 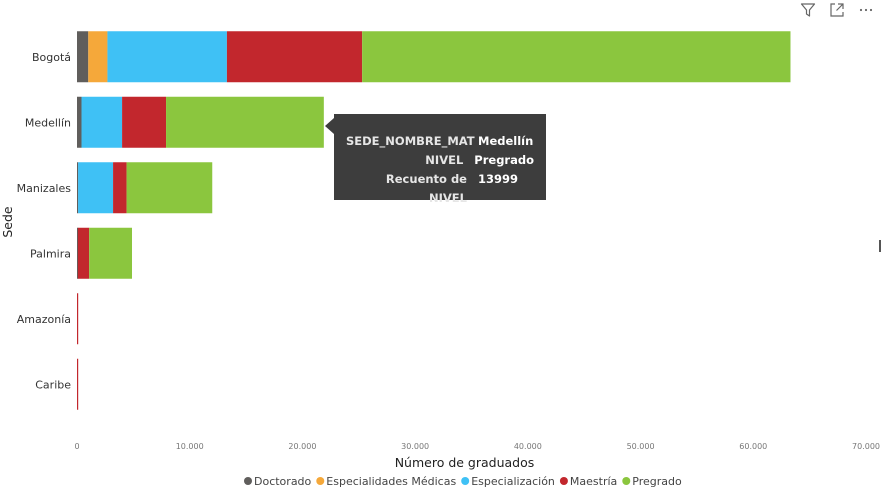 I want to click on tooltip-row: SEDE_NOMBRE_MAT Medellín, so click(x=440, y=141).